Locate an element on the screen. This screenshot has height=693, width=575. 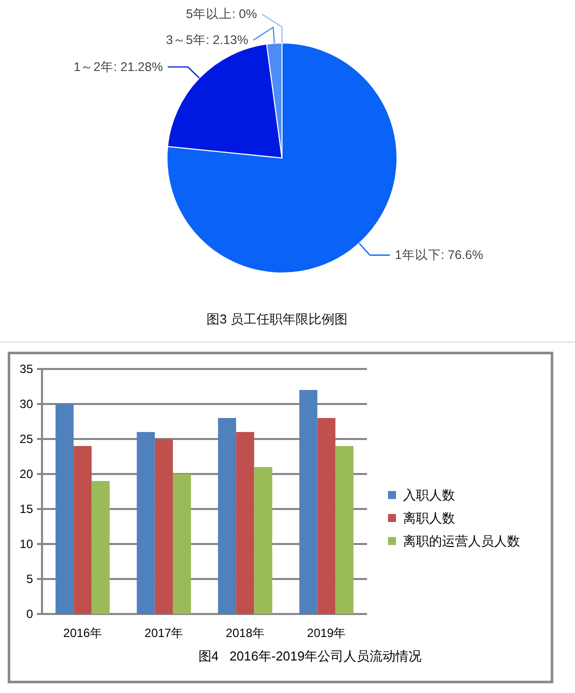
y-tick-label: 0 is located at coordinates (30, 614).